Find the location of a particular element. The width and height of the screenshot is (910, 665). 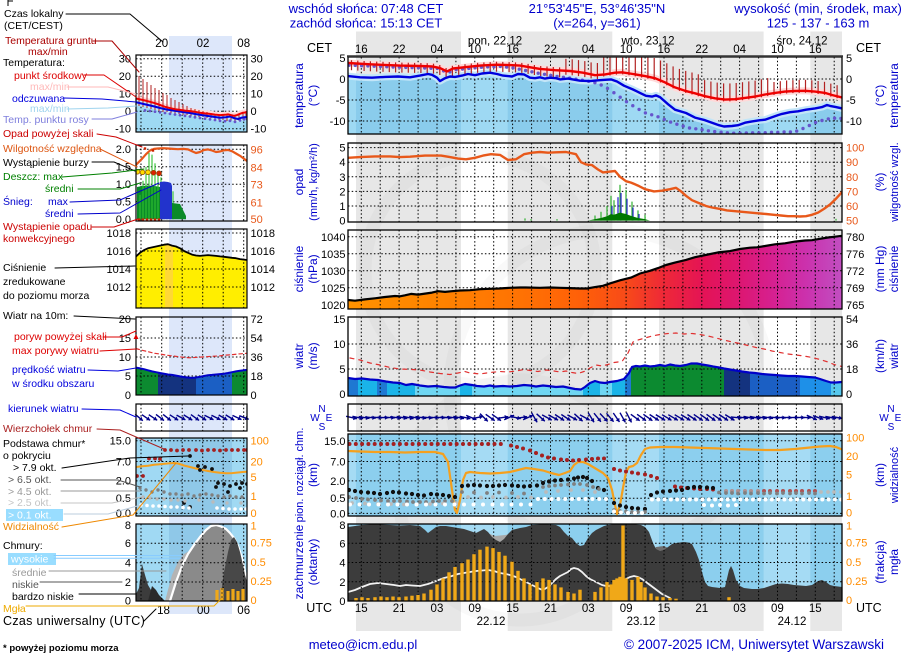

svg-text: S is located at coordinates (891, 427).